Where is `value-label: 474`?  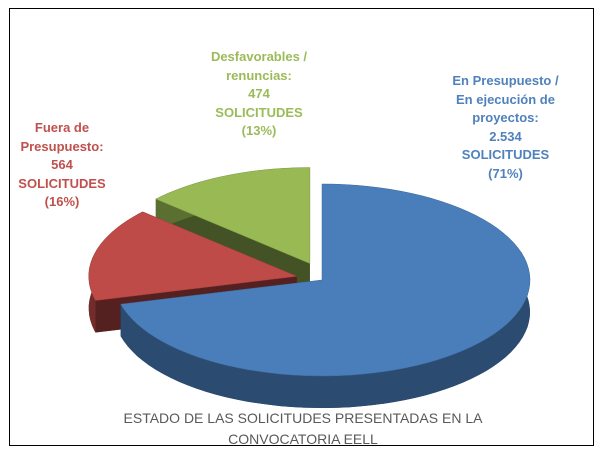
value-label: 474 is located at coordinates (259, 93).